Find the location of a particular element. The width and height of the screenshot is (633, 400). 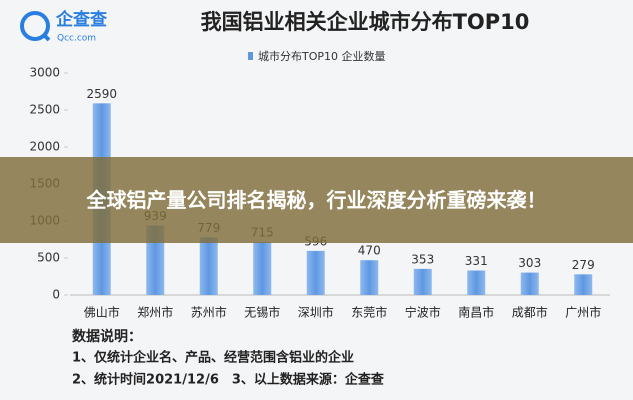

x-tick-label: 宁波市 is located at coordinates (423, 312).